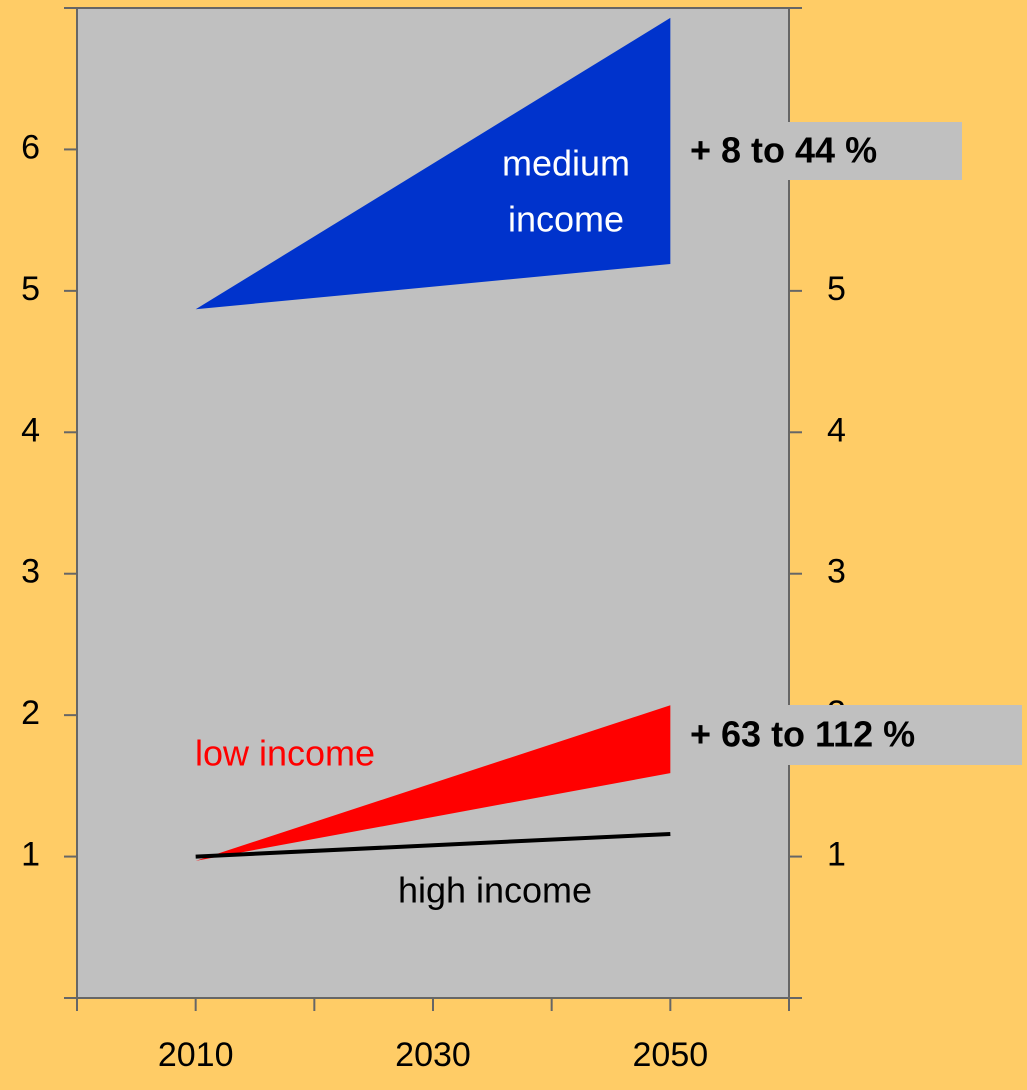 The image size is (1027, 1090). What do you see at coordinates (433, 845) in the screenshot?
I see `line` at bounding box center [433, 845].